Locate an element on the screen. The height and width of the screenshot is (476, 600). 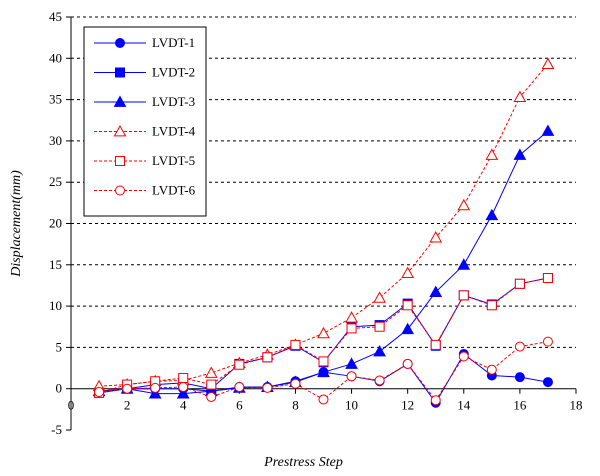
y-tick-label: -5 is located at coordinates (56, 429).